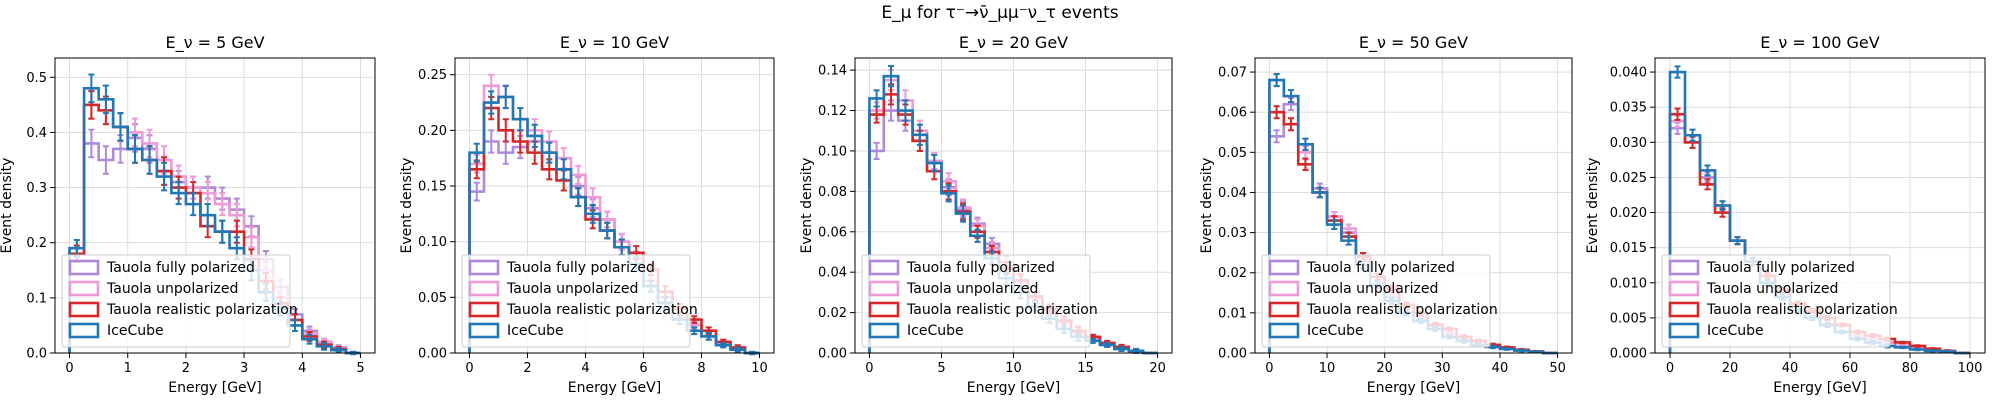 Image resolution: width=2000 pixels, height=400 pixels. I want to click on x-tick-label: 4, so click(585, 368).